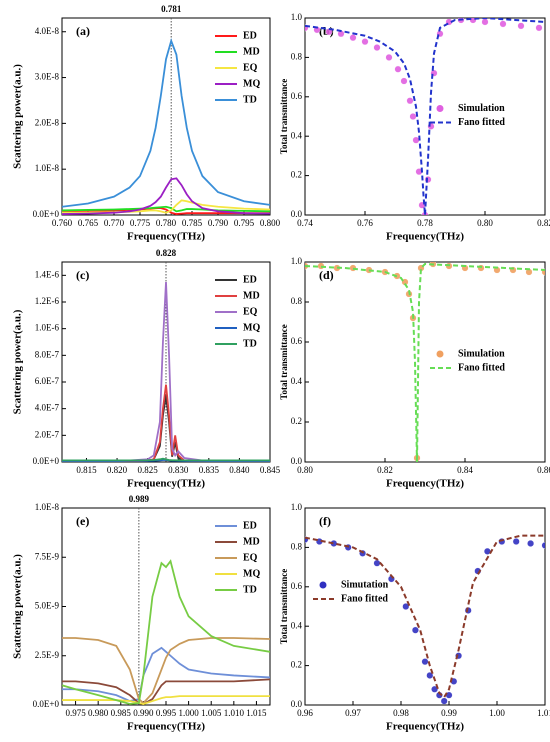  I want to click on y-tick-label: 1.4E-6, so click(47, 274).